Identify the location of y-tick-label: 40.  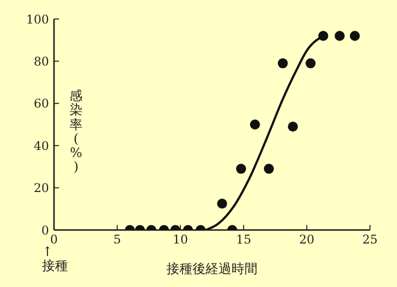
(41, 145).